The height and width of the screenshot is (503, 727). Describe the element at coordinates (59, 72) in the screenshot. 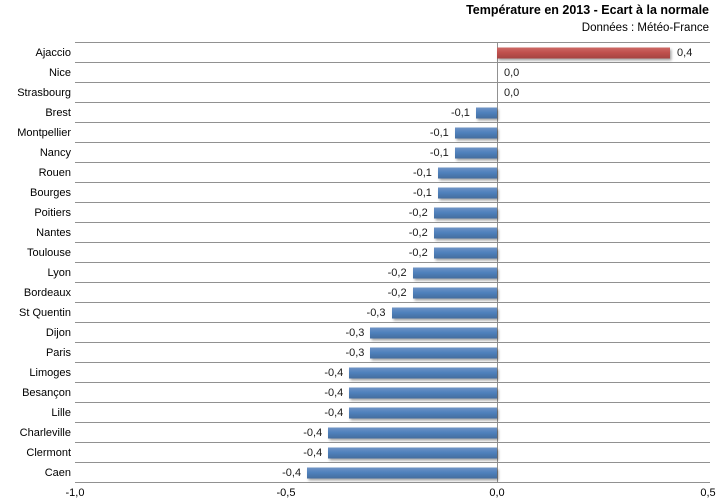

I see `category-label: Nice` at that location.